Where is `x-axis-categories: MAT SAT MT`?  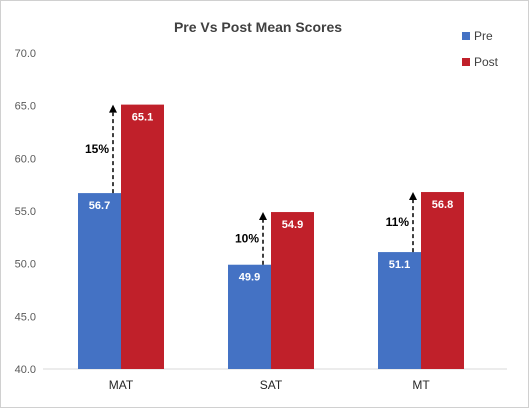
x-axis-categories: MAT SAT MT is located at coordinates (270, 385).